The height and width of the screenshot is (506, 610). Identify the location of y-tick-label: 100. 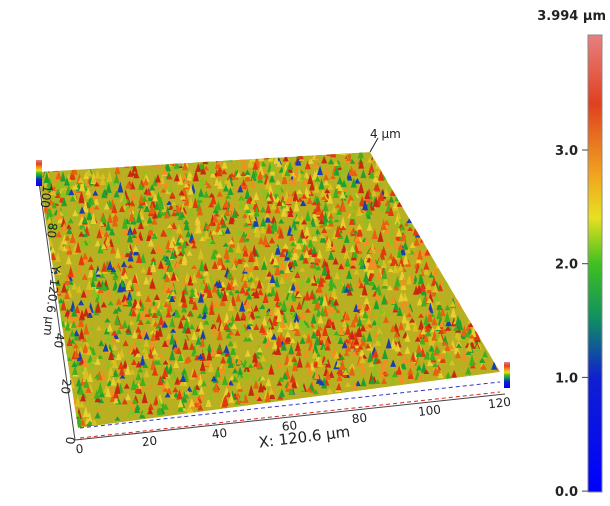
(46, 196).